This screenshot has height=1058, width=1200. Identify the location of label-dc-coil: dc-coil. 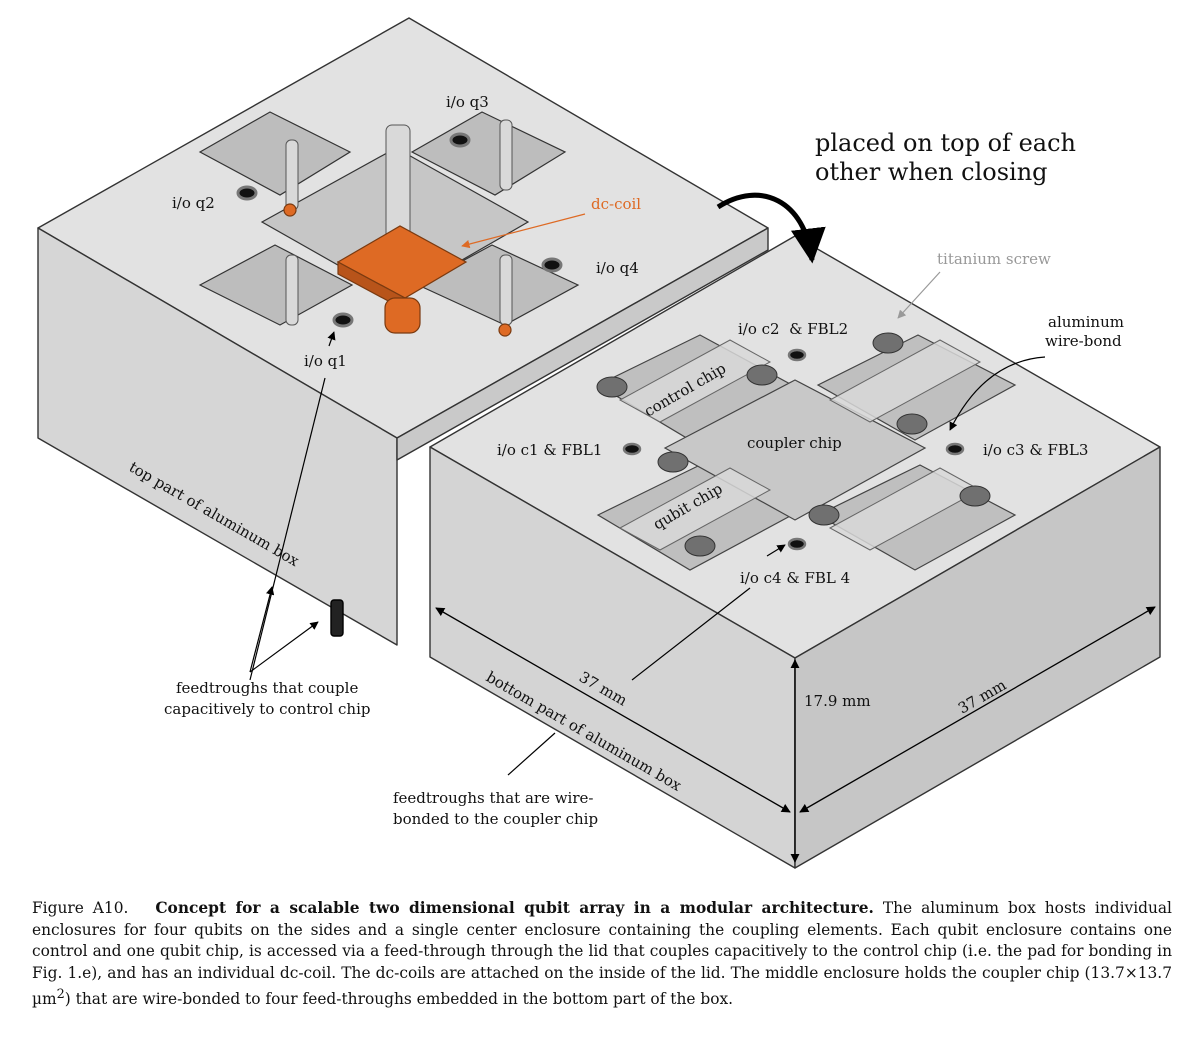
(616, 204).